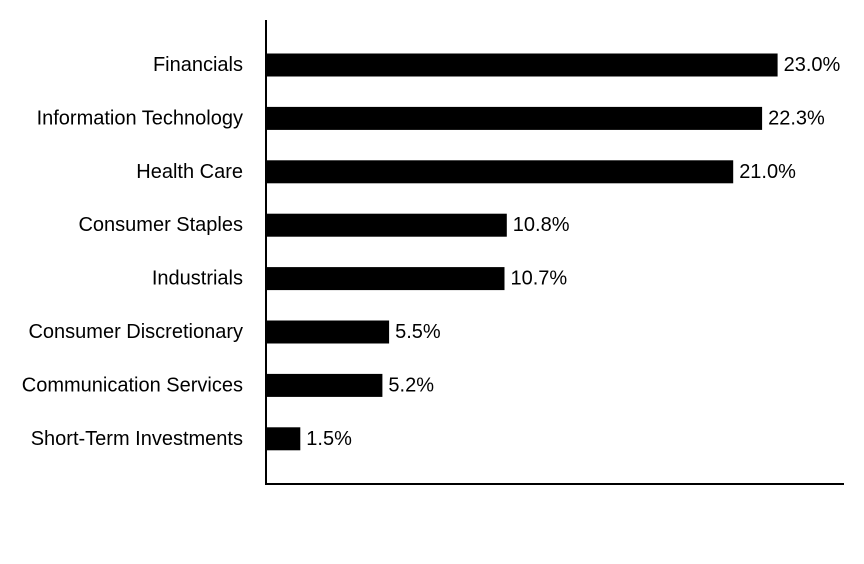 The width and height of the screenshot is (864, 564). Describe the element at coordinates (140, 118) in the screenshot. I see `category-label: Information Technology` at that location.